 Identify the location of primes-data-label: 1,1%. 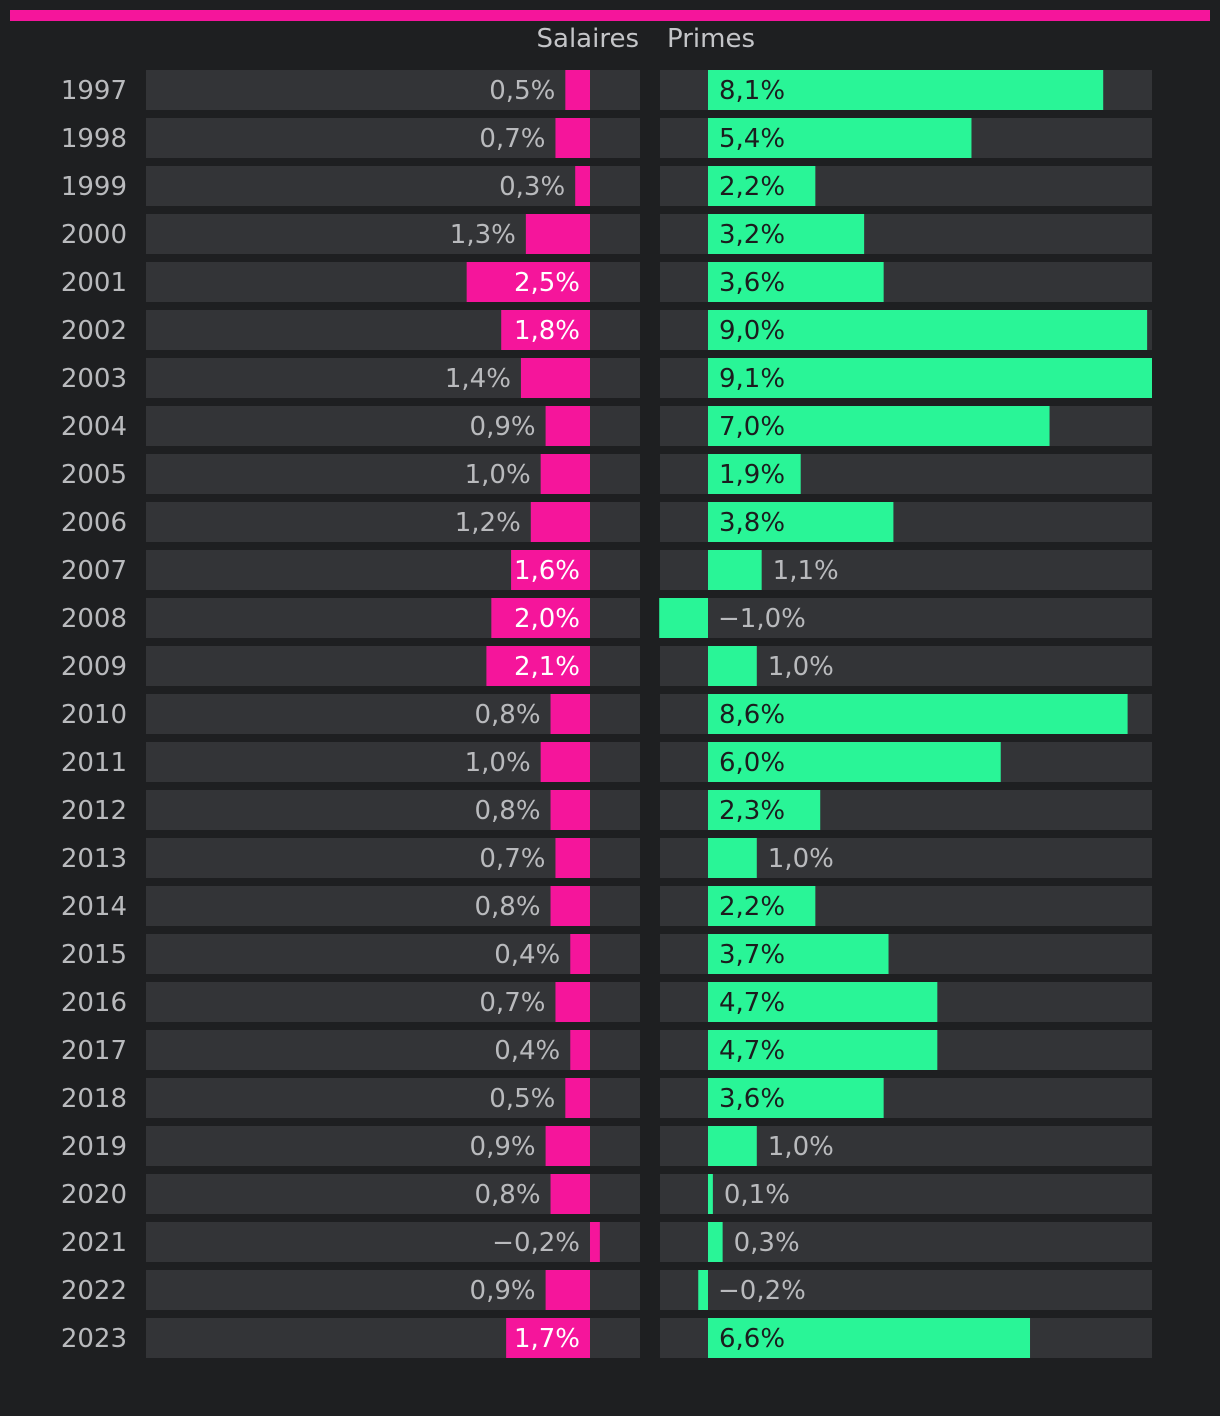
(806, 571).